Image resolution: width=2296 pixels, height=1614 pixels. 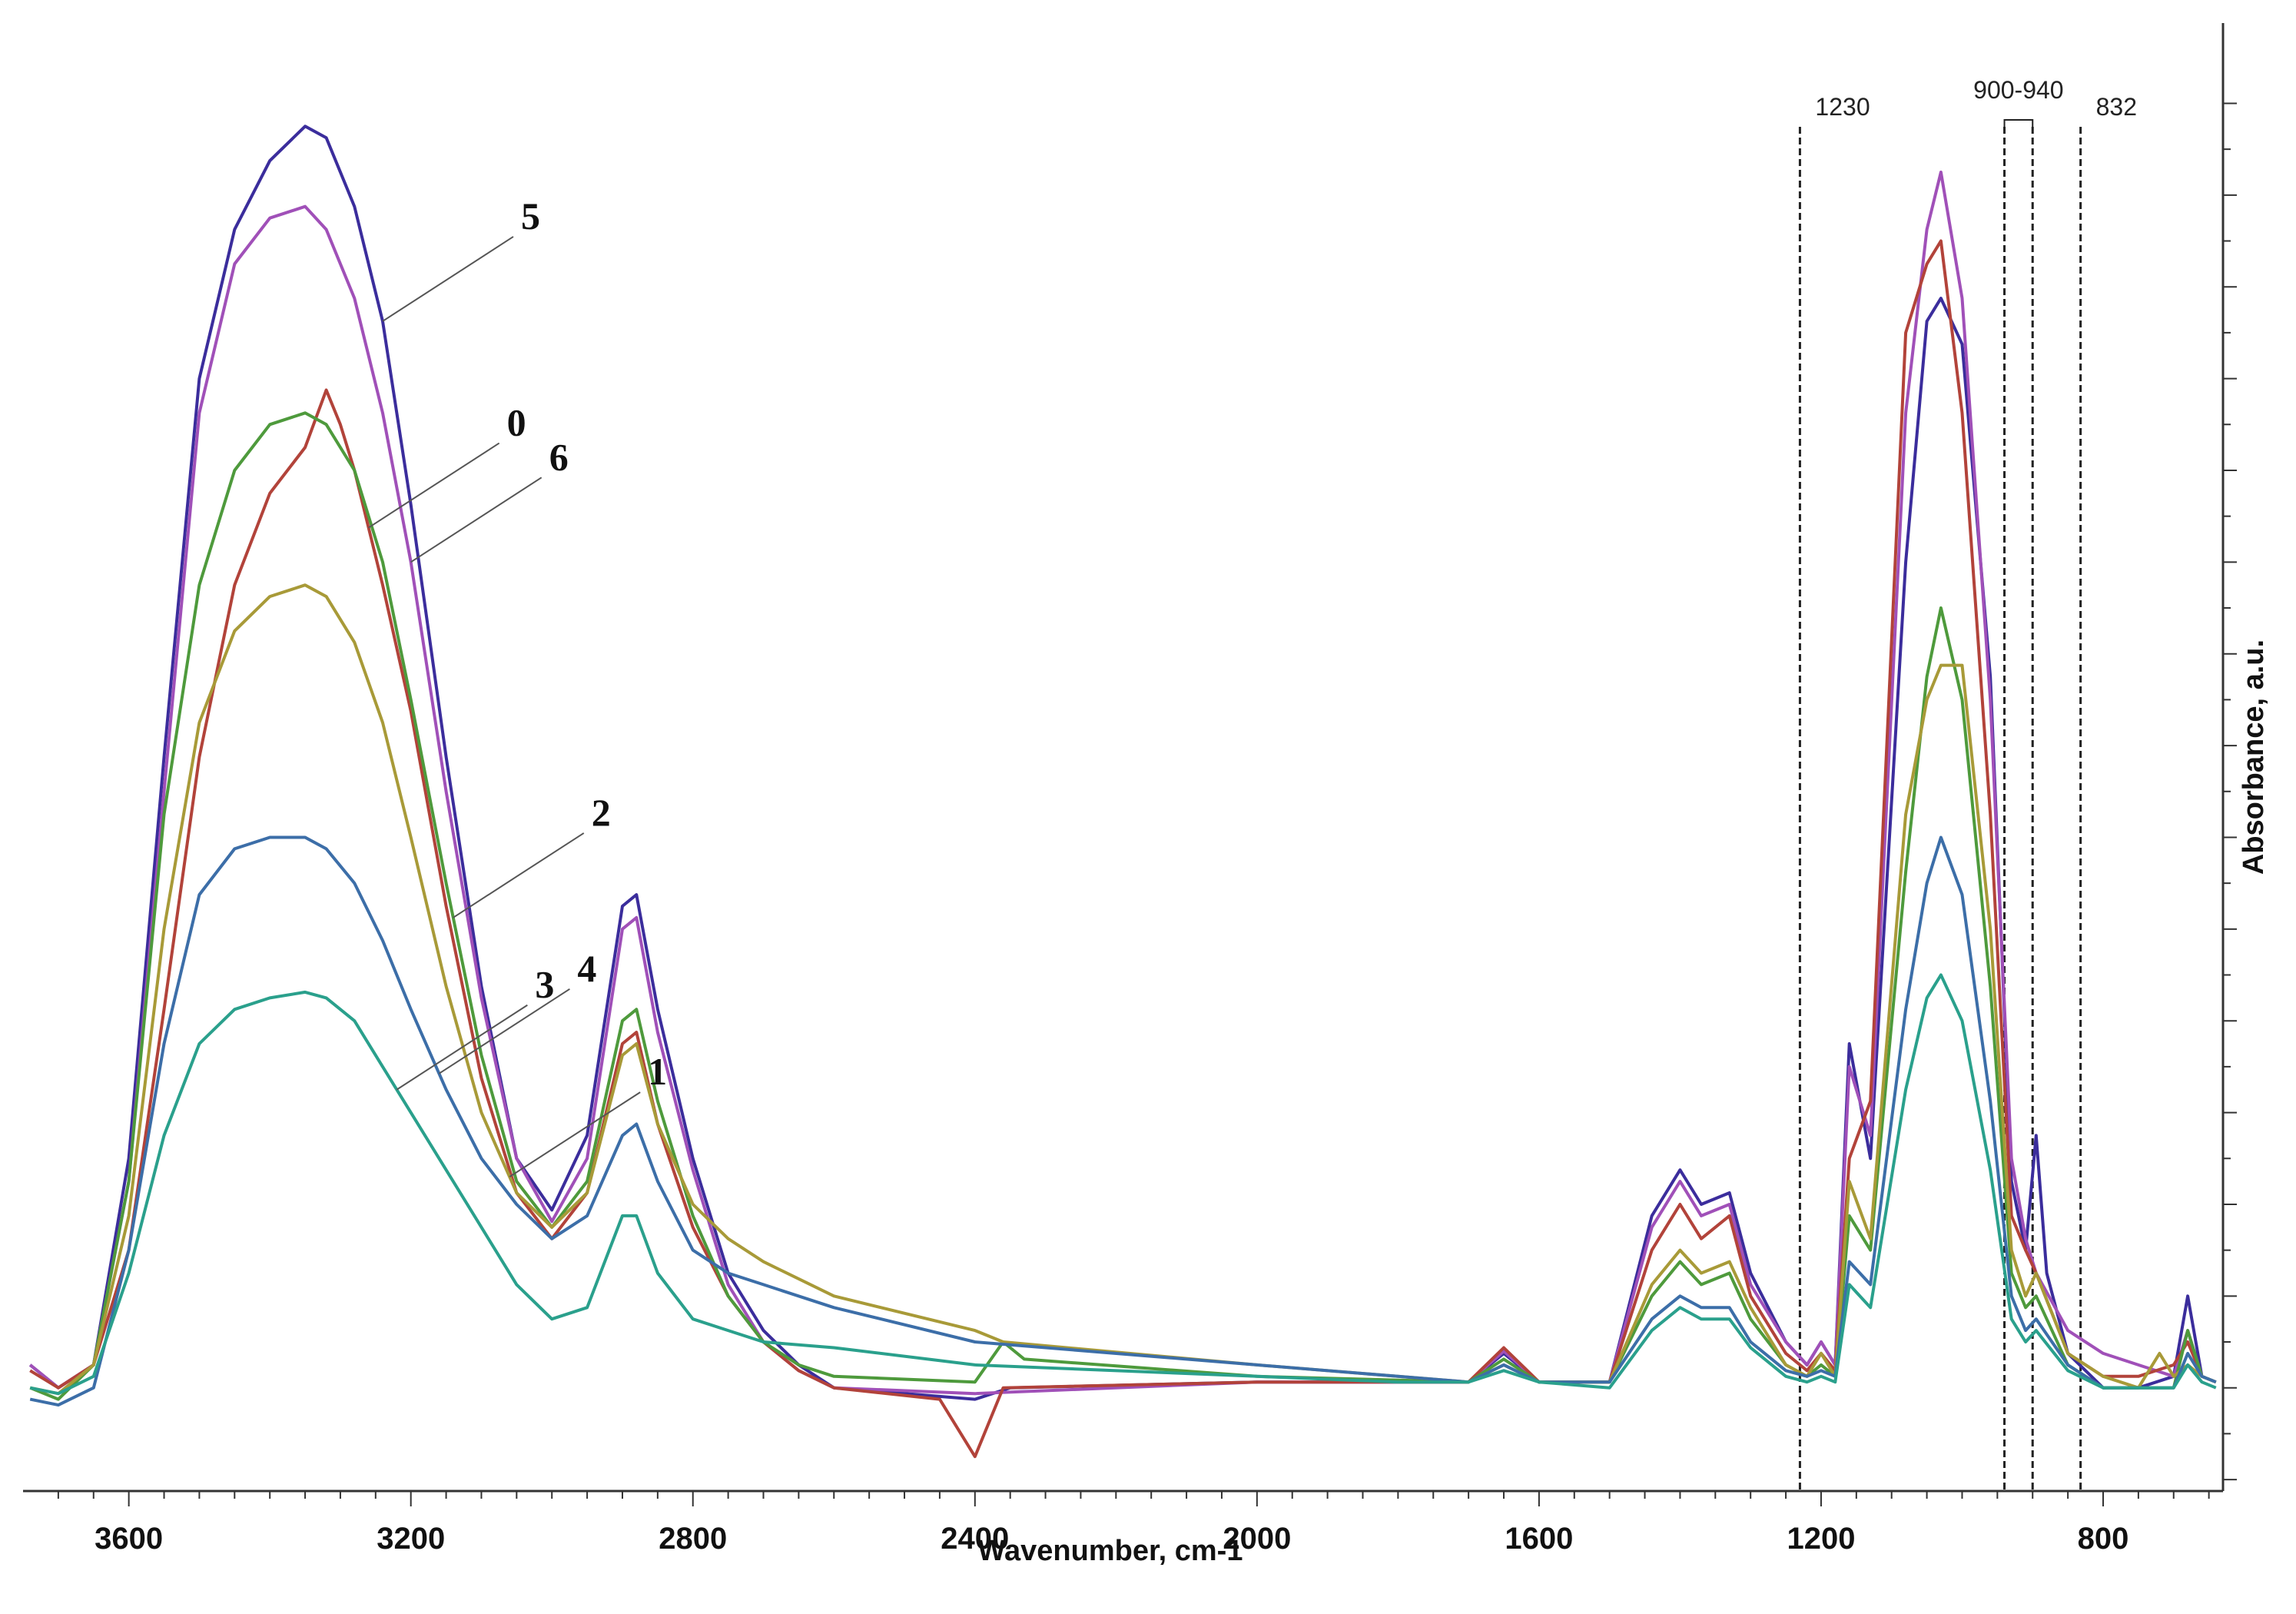 What do you see at coordinates (516, 422) in the screenshot?
I see `curve-label: 0` at bounding box center [516, 422].